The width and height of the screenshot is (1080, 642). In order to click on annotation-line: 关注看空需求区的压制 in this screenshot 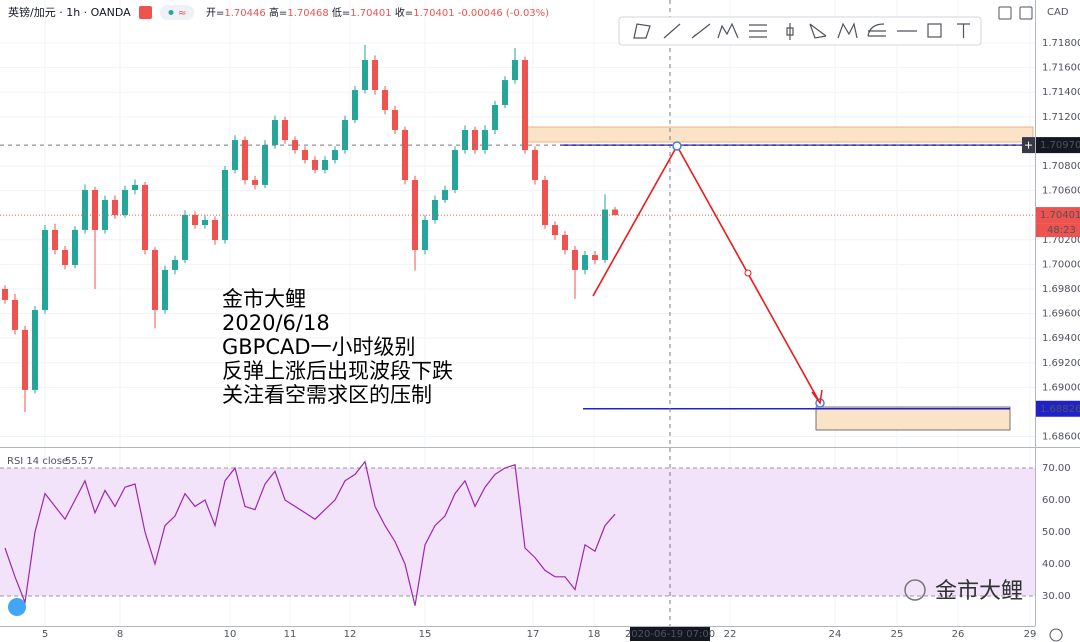, I will do `click(327, 395)`.